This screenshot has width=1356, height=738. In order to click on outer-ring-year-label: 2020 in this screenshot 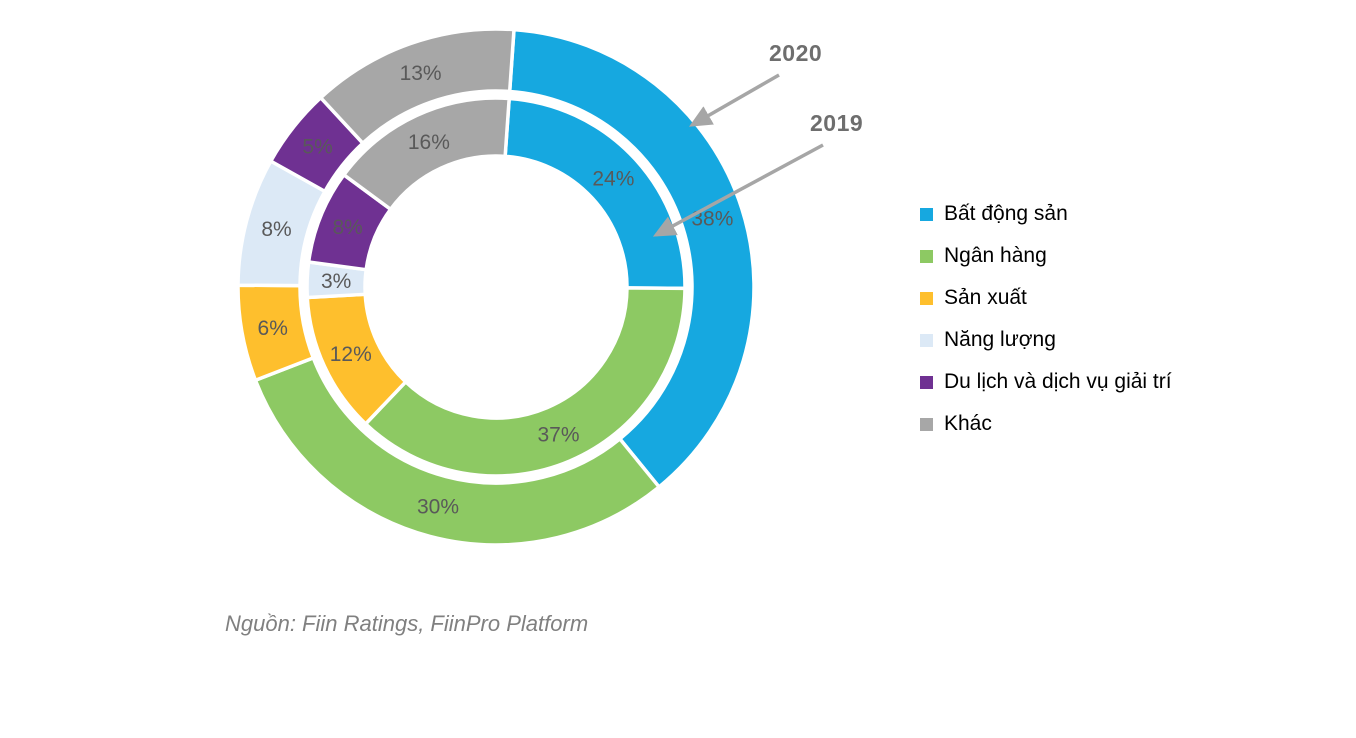, I will do `click(796, 53)`.